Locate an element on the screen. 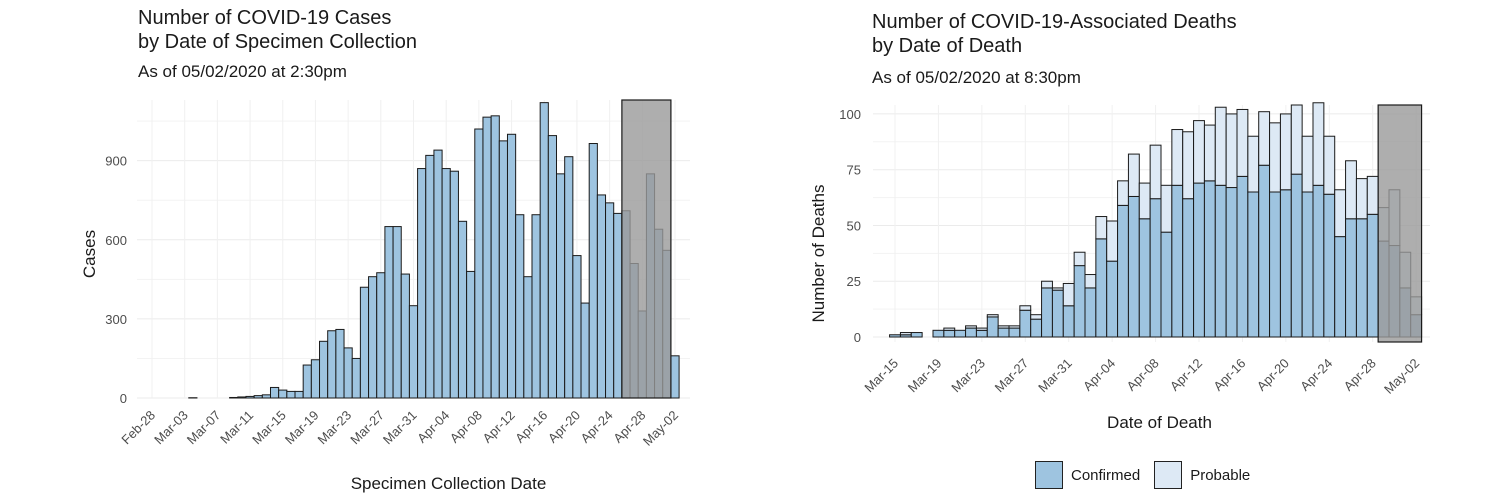 This screenshot has height=500, width=1500. legend-item-confirmed: Confirmed is located at coordinates (1087, 475).